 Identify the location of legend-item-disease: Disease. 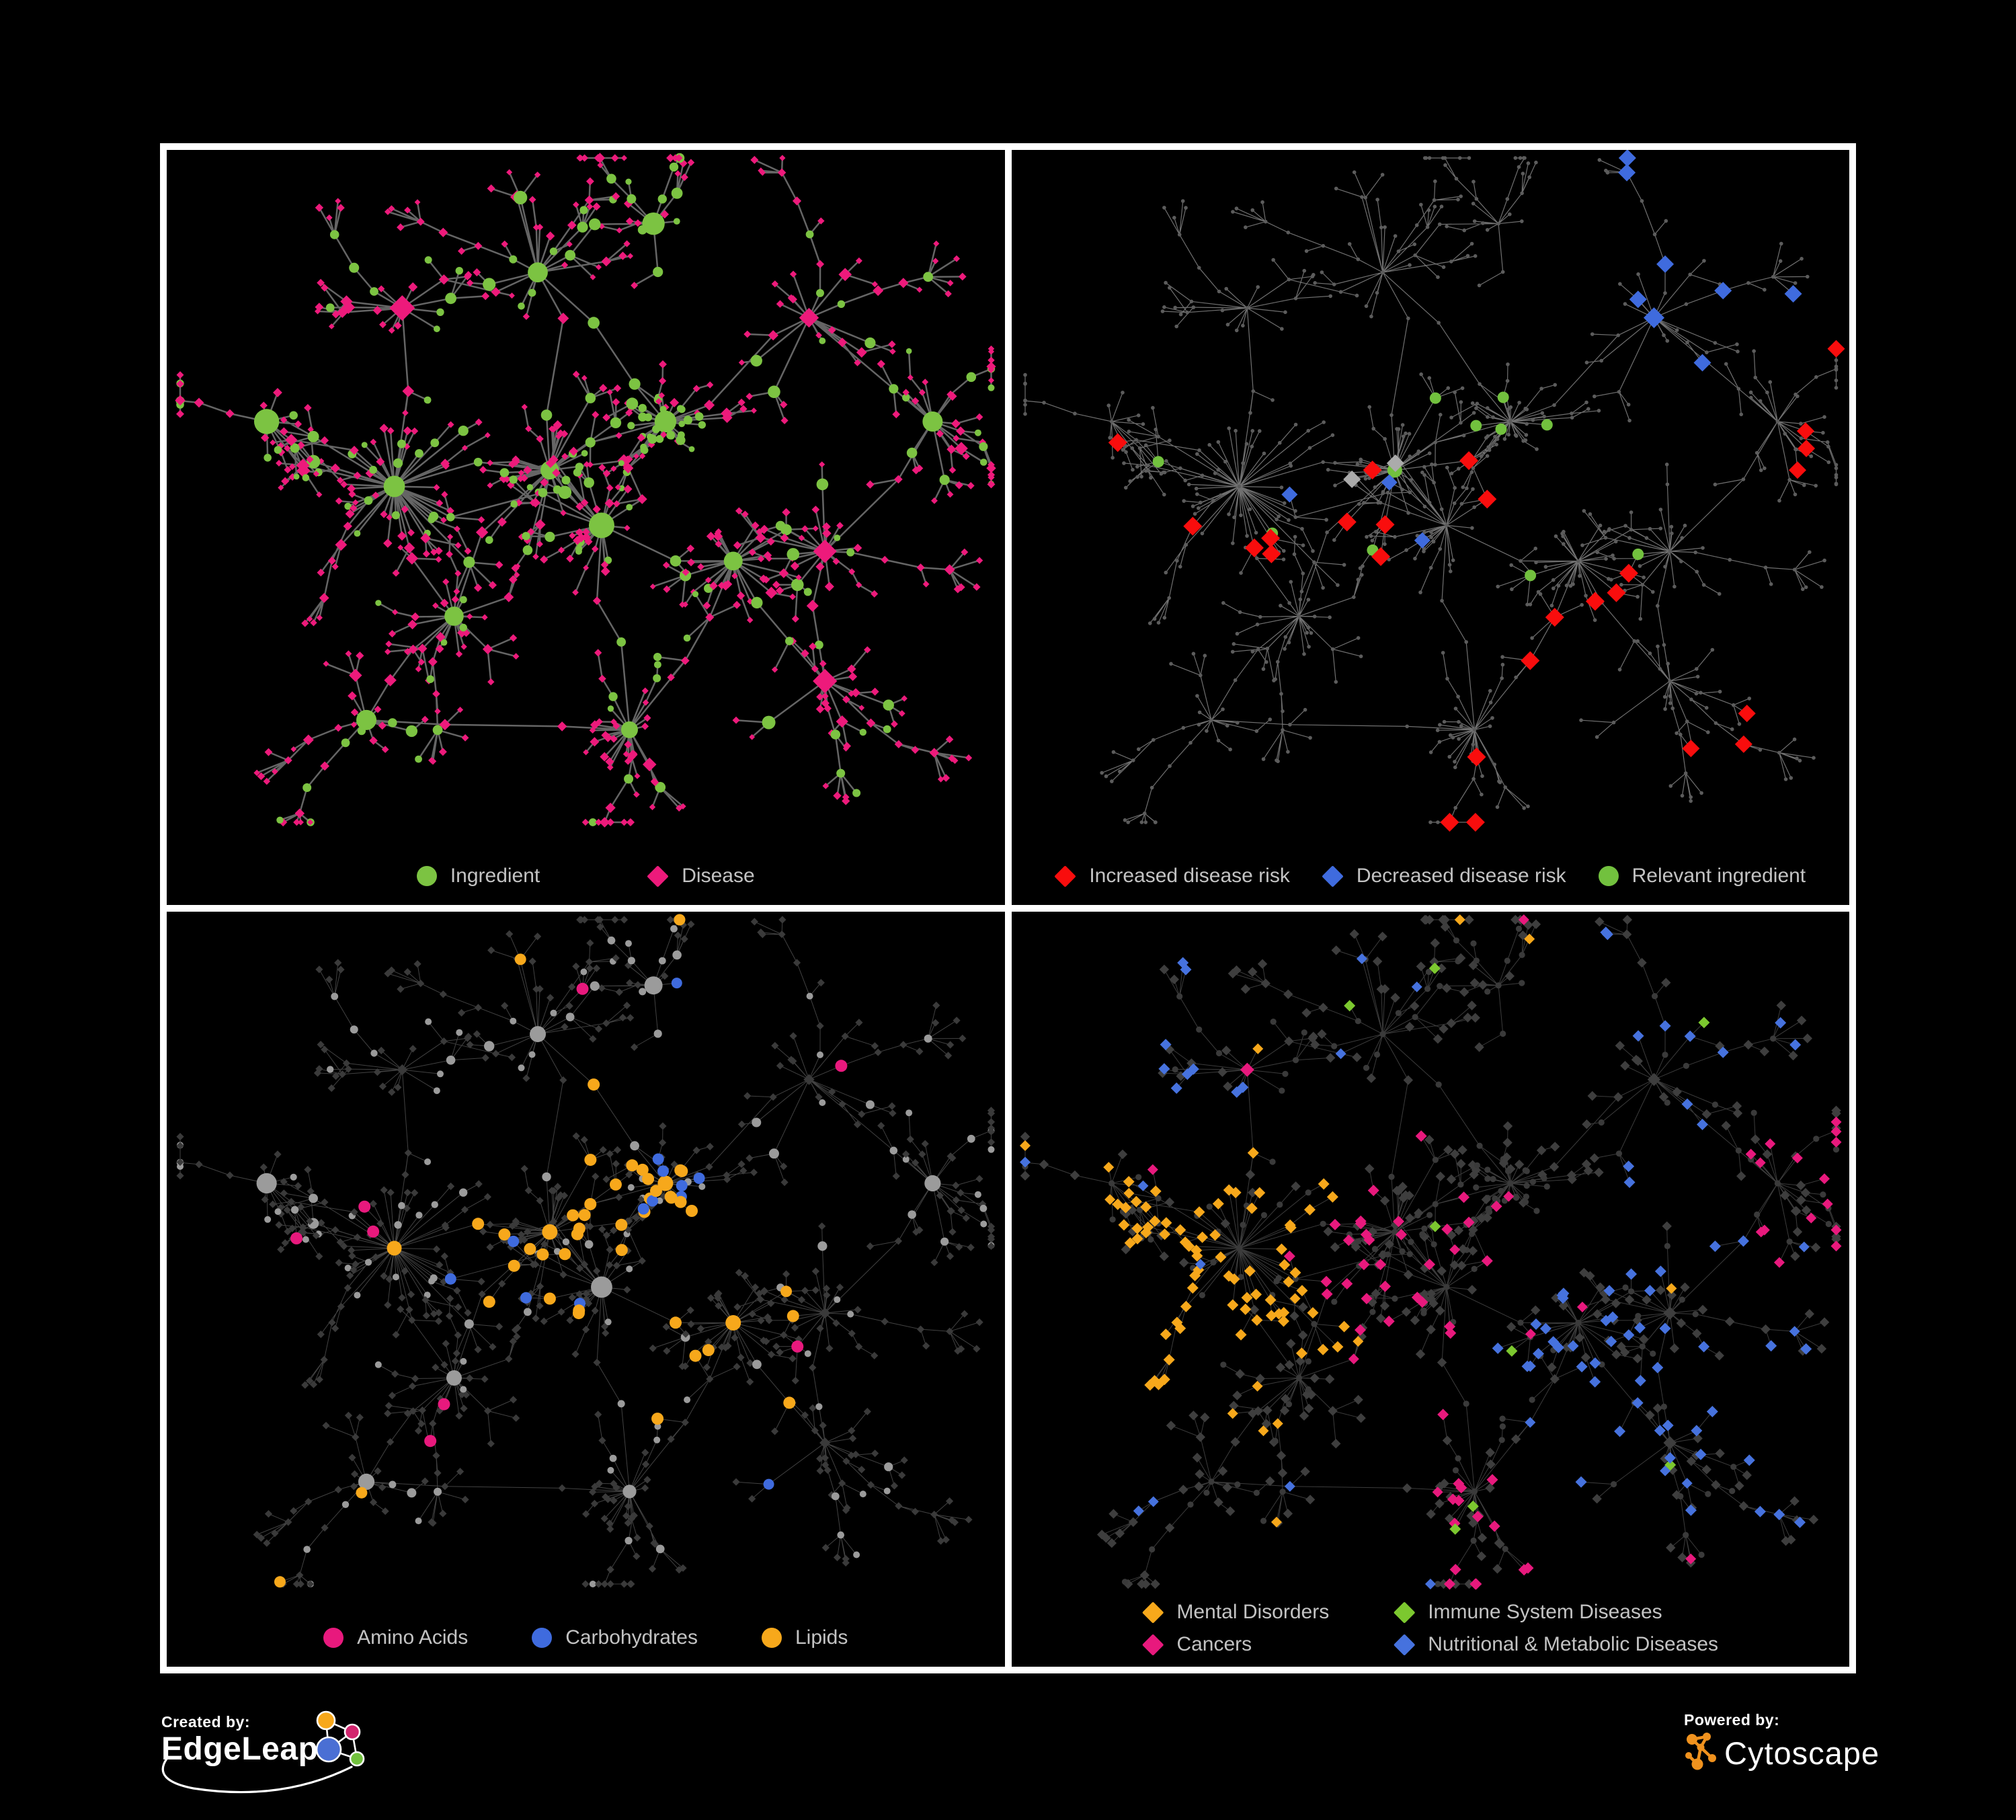
(701, 876).